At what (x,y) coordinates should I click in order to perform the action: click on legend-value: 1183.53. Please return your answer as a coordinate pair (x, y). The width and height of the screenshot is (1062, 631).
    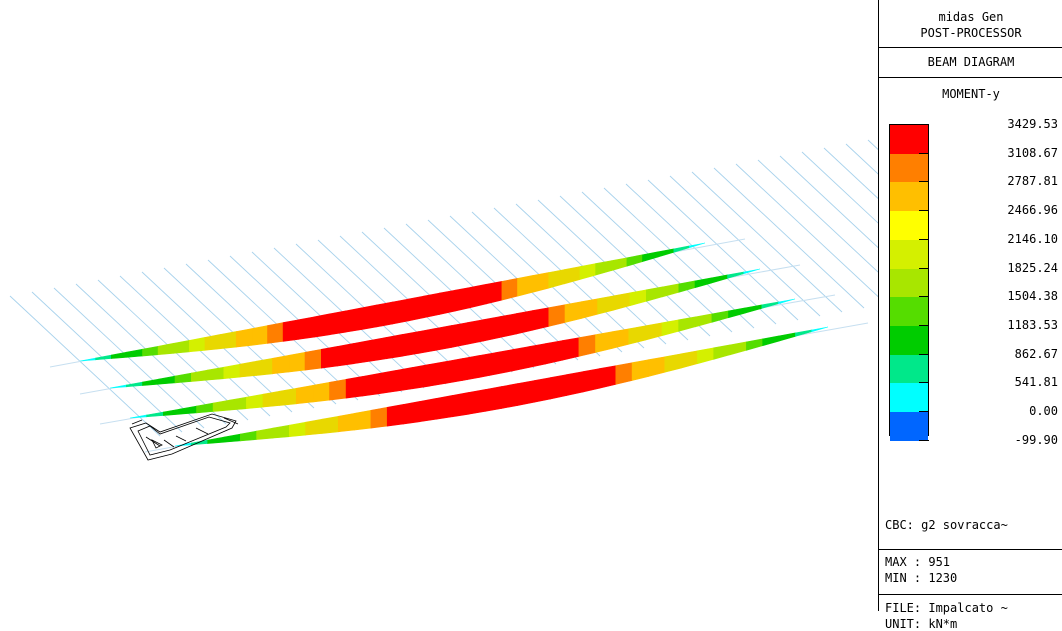
    Looking at the image, I should click on (1032, 324).